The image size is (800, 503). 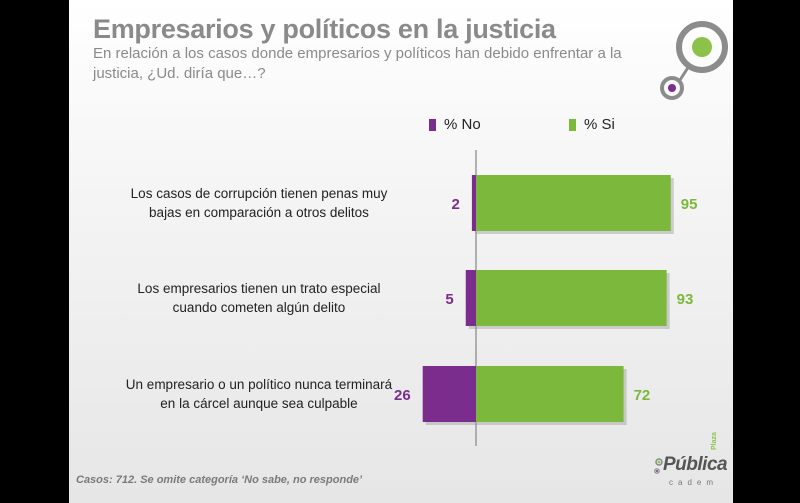 What do you see at coordinates (259, 212) in the screenshot?
I see `category-label-line: bajas en comparación a otros delitos` at bounding box center [259, 212].